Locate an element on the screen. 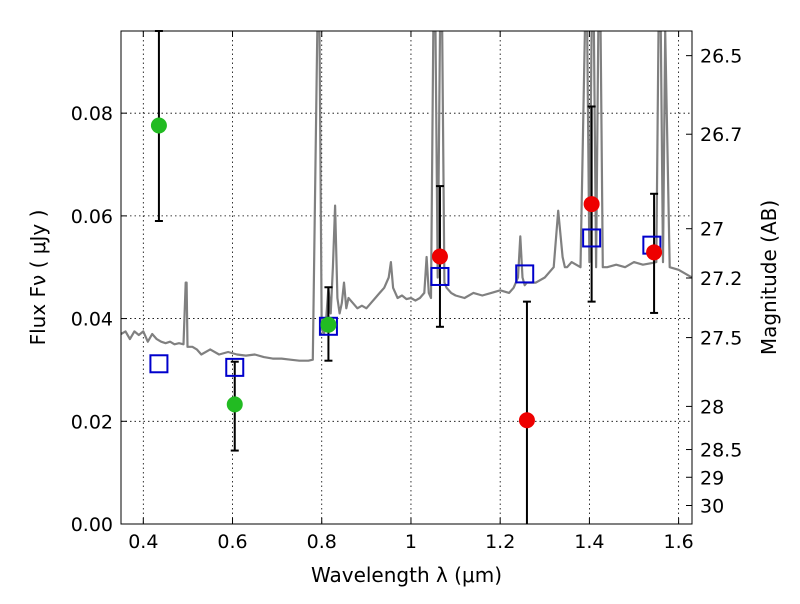 Image resolution: width=800 pixels, height=604 pixels. x-tick-label: 1.4 is located at coordinates (589, 542).